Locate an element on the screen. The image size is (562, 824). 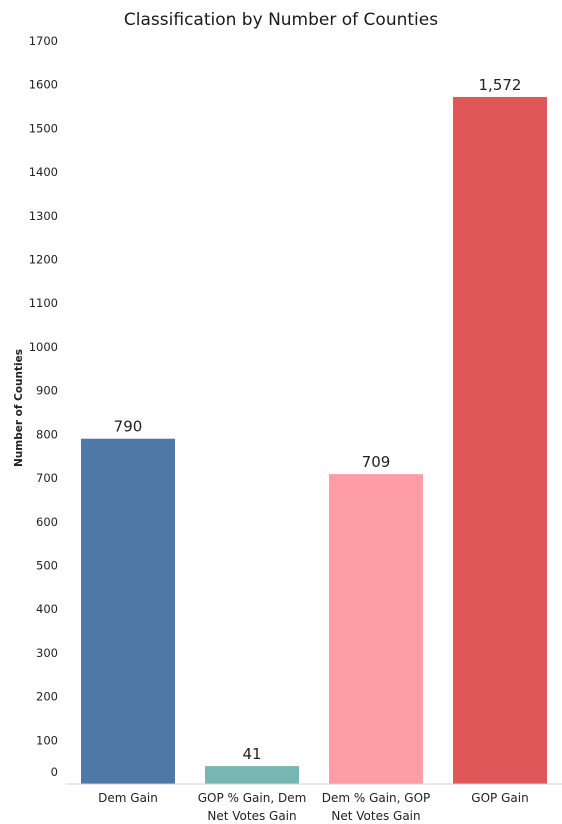
y-tick-label: 1200 is located at coordinates (43, 260).